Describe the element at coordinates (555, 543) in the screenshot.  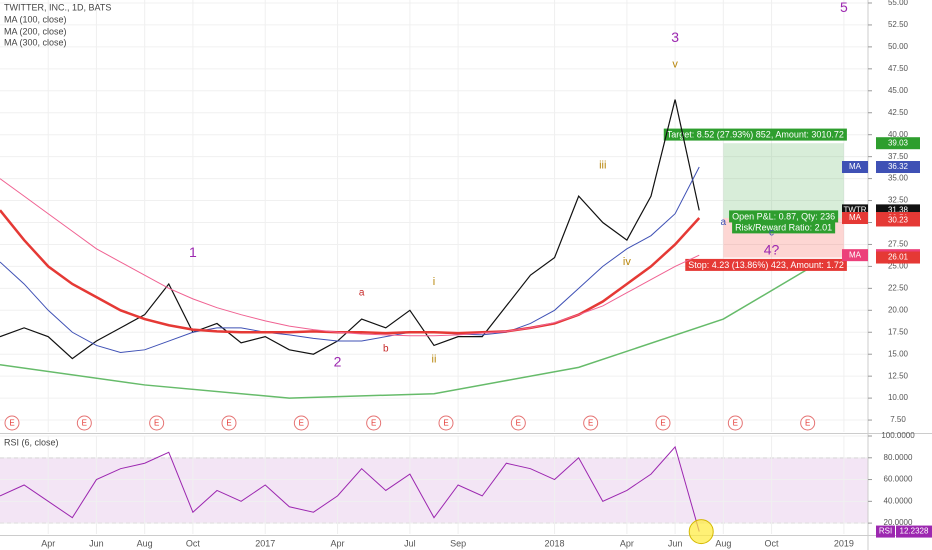
I see `x-tick-label: 2018` at that location.